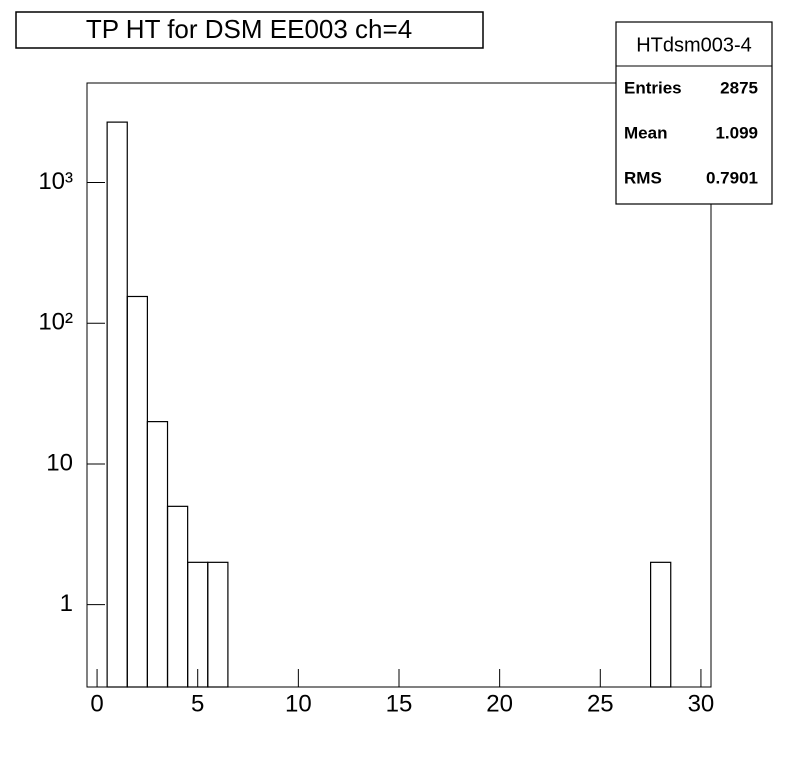 The height and width of the screenshot is (772, 796). I want to click on stats-name: HTdsm003-4, so click(694, 45).